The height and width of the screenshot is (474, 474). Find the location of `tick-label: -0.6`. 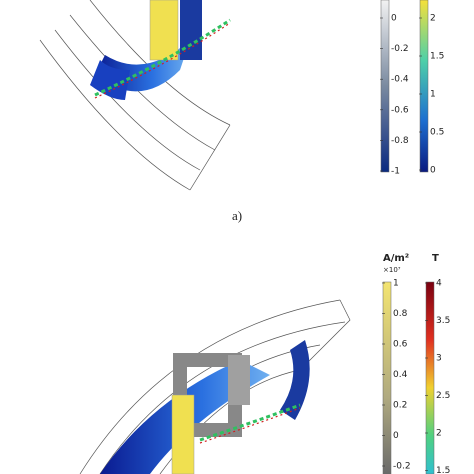

tick-label: -0.6 is located at coordinates (400, 110).